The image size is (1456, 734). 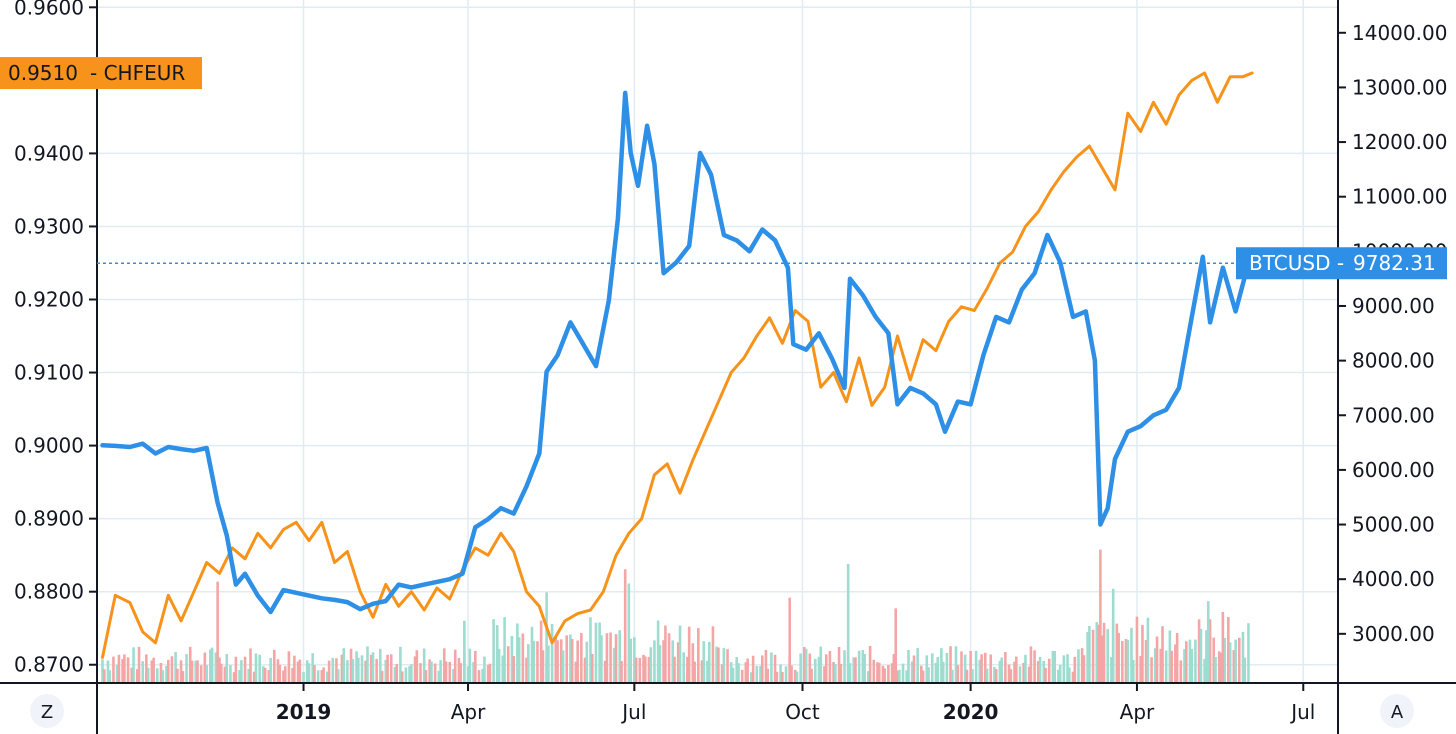 I want to click on left-tick-label: 0.8900, so click(x=49, y=519).